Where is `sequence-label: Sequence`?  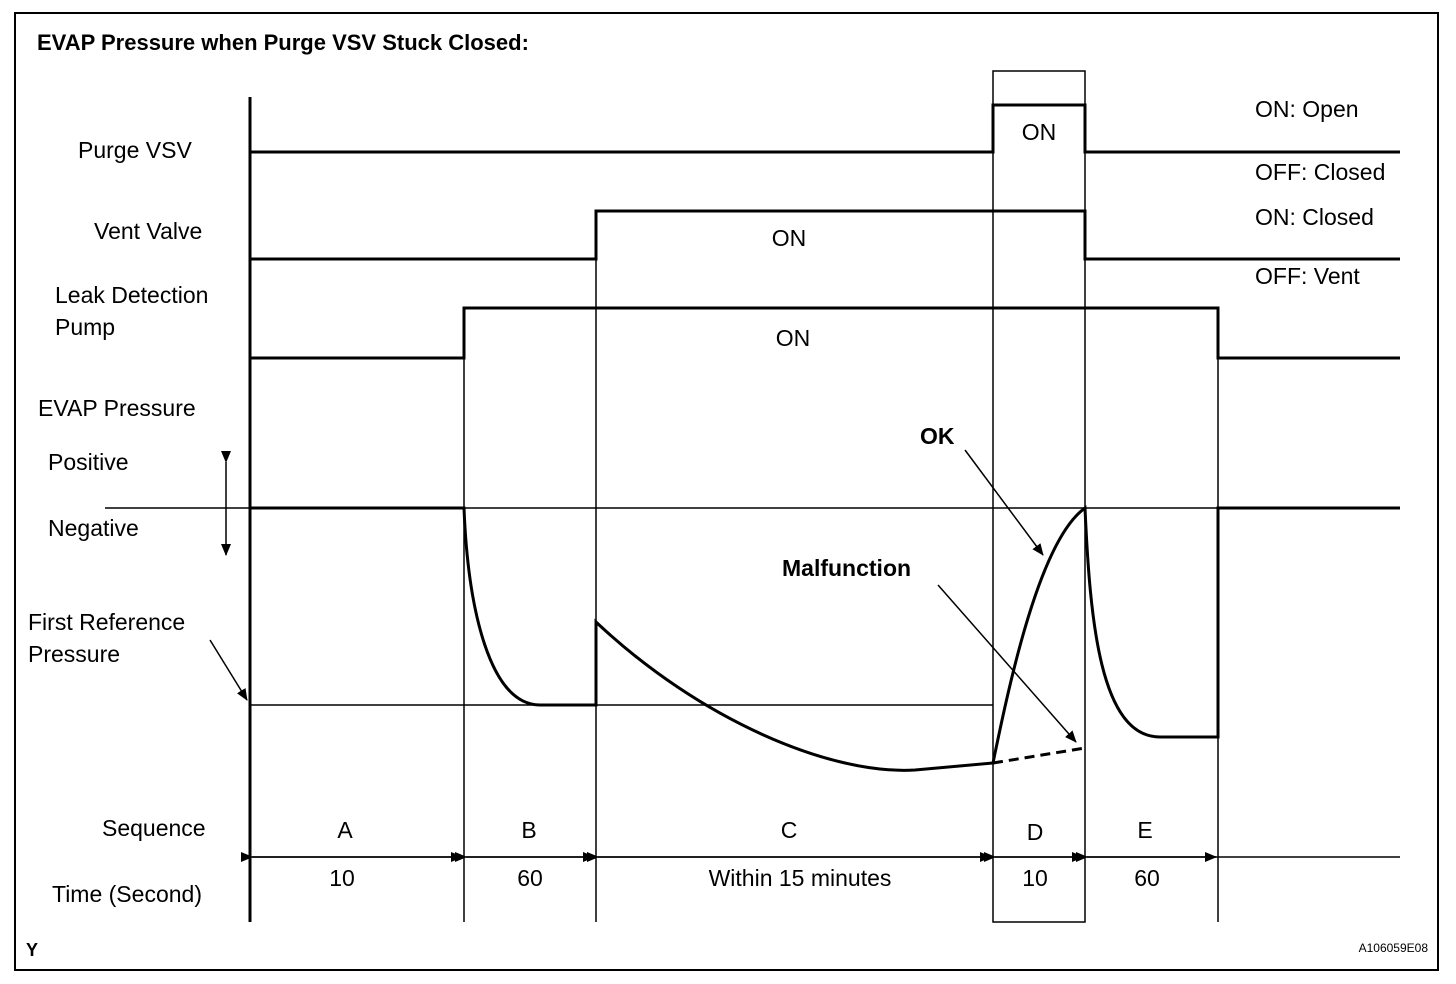 sequence-label: Sequence is located at coordinates (154, 828).